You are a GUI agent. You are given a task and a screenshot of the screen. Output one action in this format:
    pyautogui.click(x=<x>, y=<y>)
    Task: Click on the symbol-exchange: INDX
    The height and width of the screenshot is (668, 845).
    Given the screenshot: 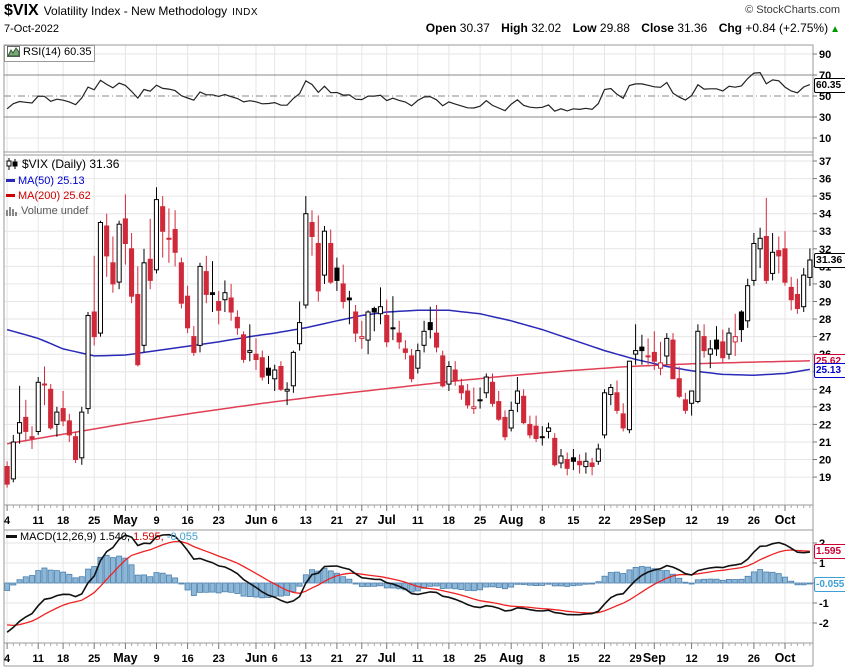 What is the action you would take?
    pyautogui.click(x=245, y=12)
    